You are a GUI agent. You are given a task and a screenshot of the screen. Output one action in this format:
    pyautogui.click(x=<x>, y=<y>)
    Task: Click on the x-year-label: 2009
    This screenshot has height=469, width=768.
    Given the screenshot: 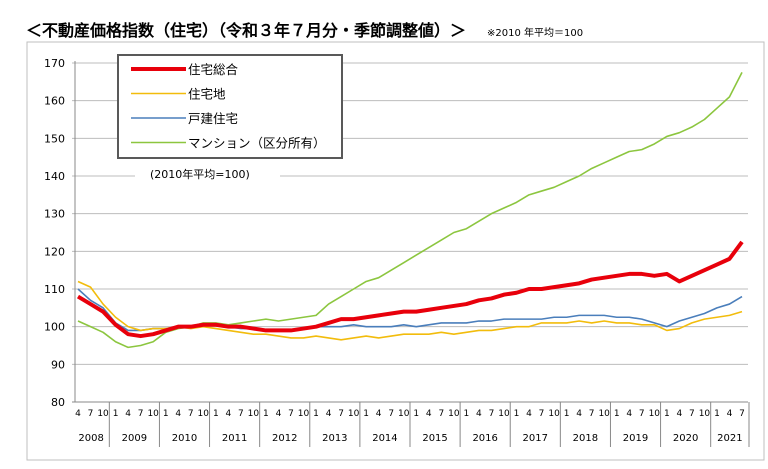 What is the action you would take?
    pyautogui.click(x=134, y=438)
    